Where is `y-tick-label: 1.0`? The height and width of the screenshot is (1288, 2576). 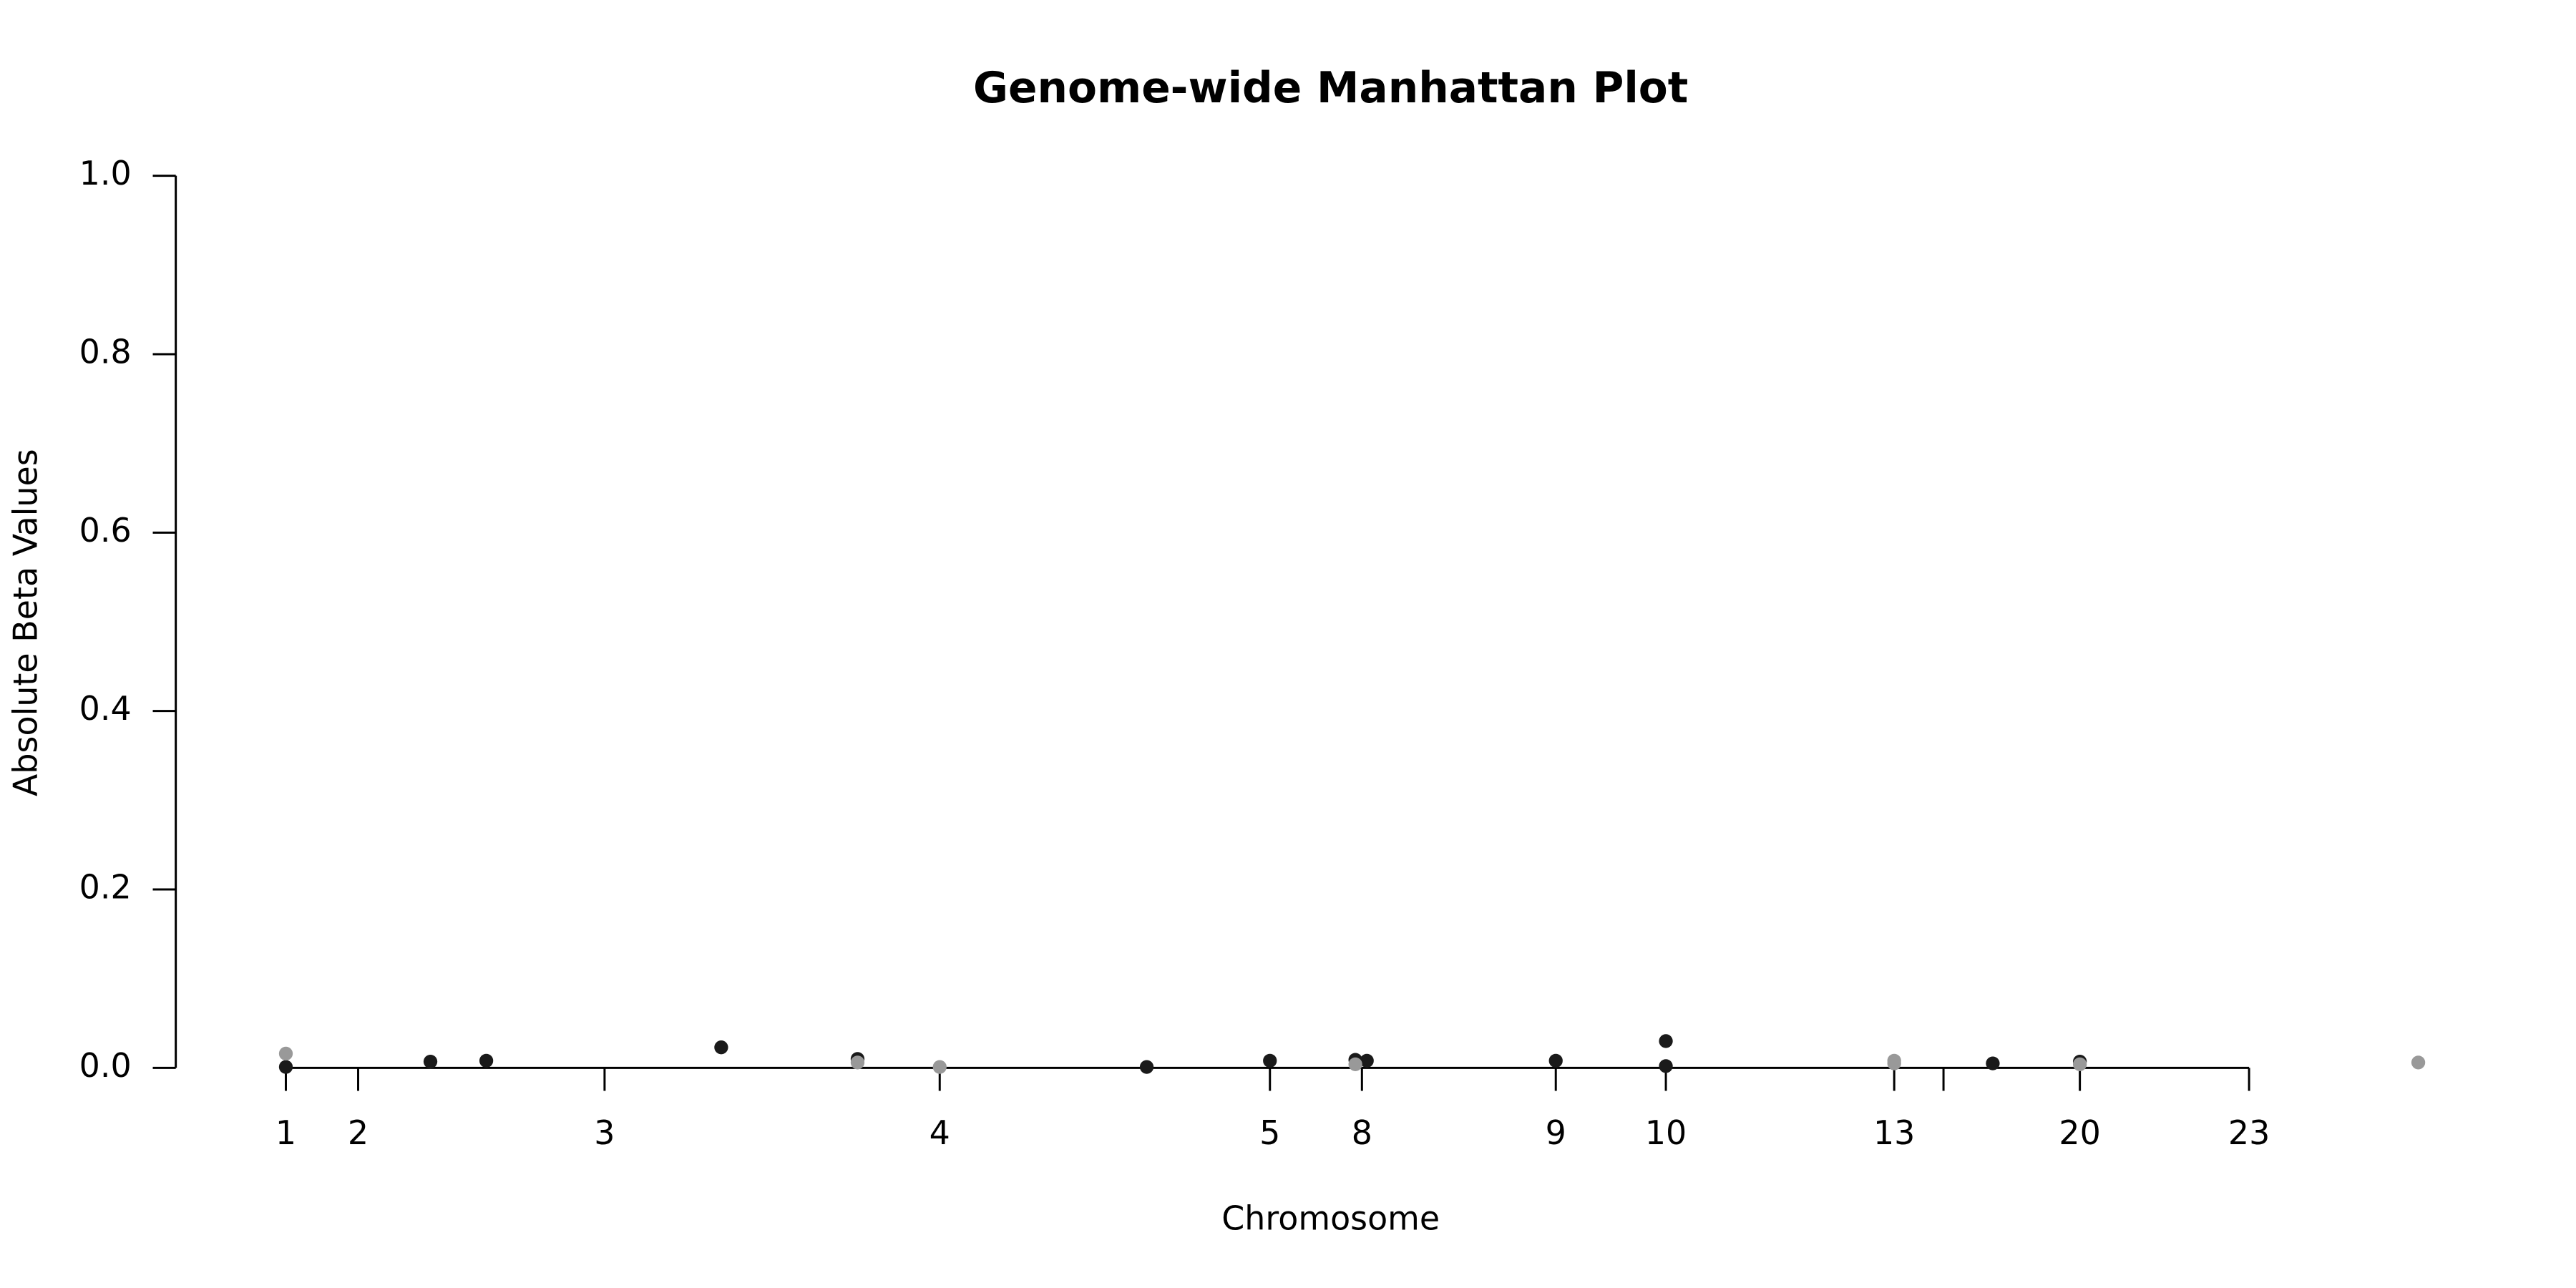 y-tick-label: 1.0 is located at coordinates (105, 173).